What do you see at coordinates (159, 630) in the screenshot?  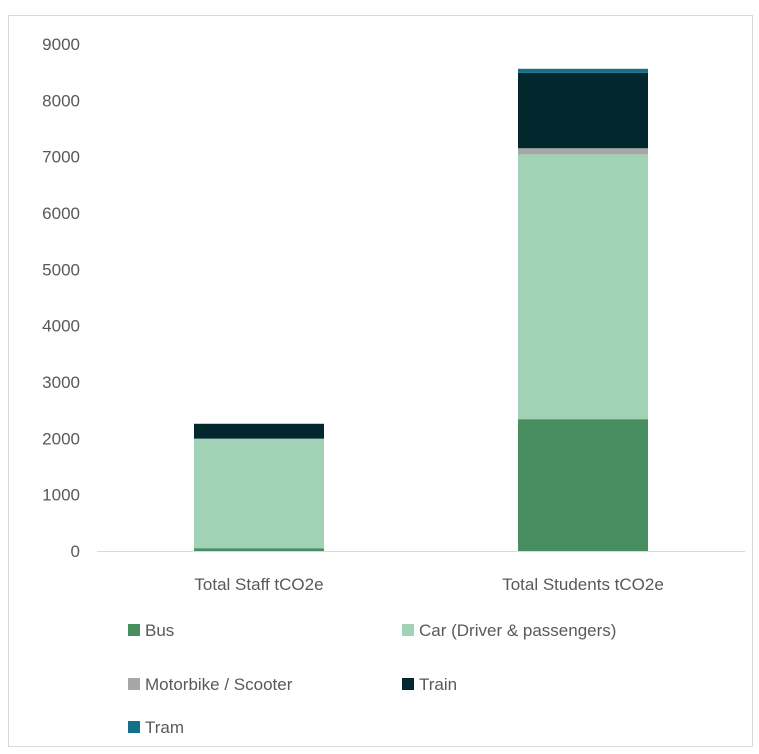 I see `legend-label: Bus` at bounding box center [159, 630].